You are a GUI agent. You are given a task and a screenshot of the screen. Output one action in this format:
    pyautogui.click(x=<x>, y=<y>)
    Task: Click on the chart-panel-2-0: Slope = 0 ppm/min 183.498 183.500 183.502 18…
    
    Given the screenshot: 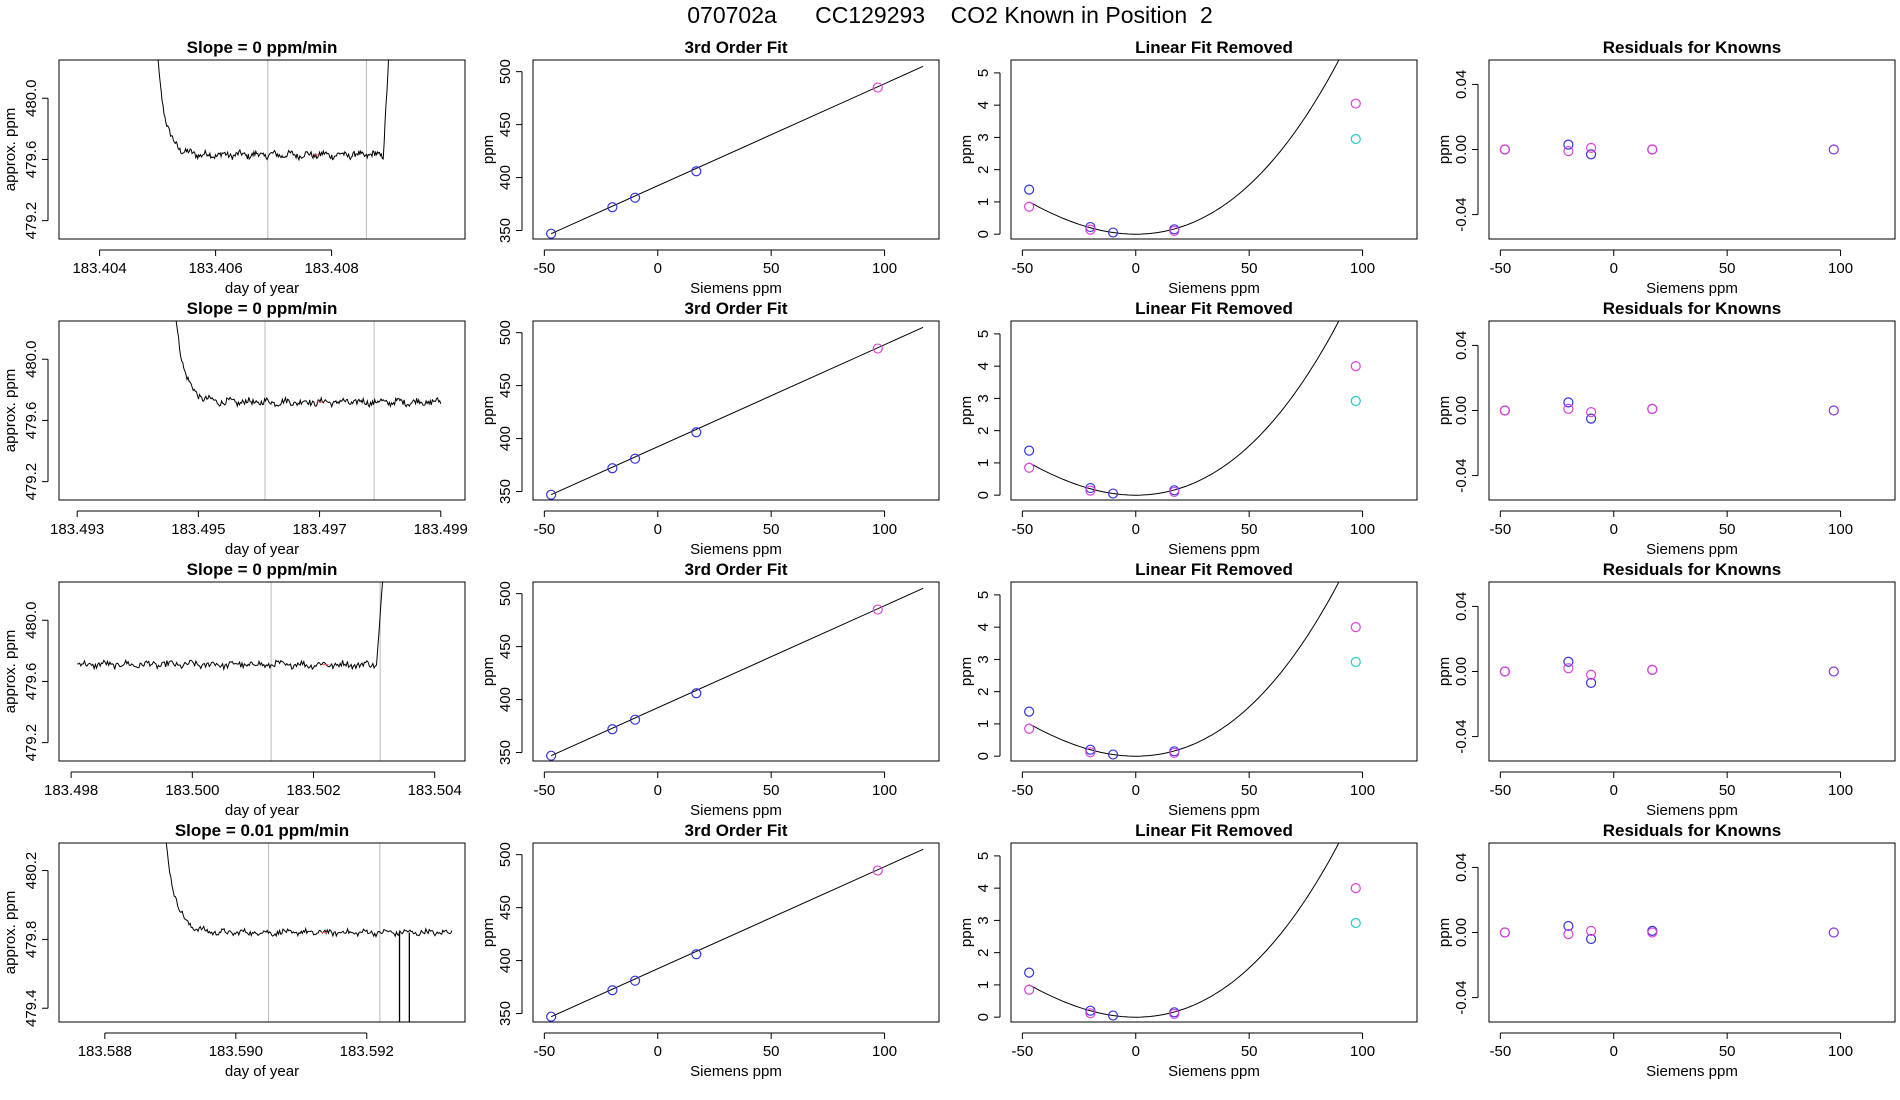 What is the action you would take?
    pyautogui.click(x=234, y=689)
    